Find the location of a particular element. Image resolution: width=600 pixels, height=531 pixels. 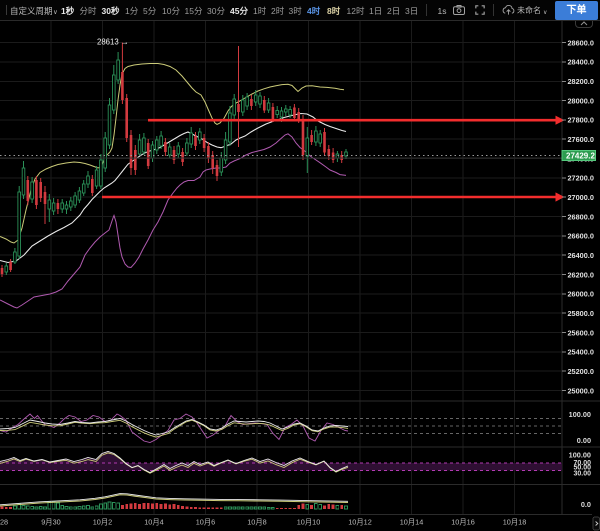

svg-text: 28600.0 is located at coordinates (581, 42).